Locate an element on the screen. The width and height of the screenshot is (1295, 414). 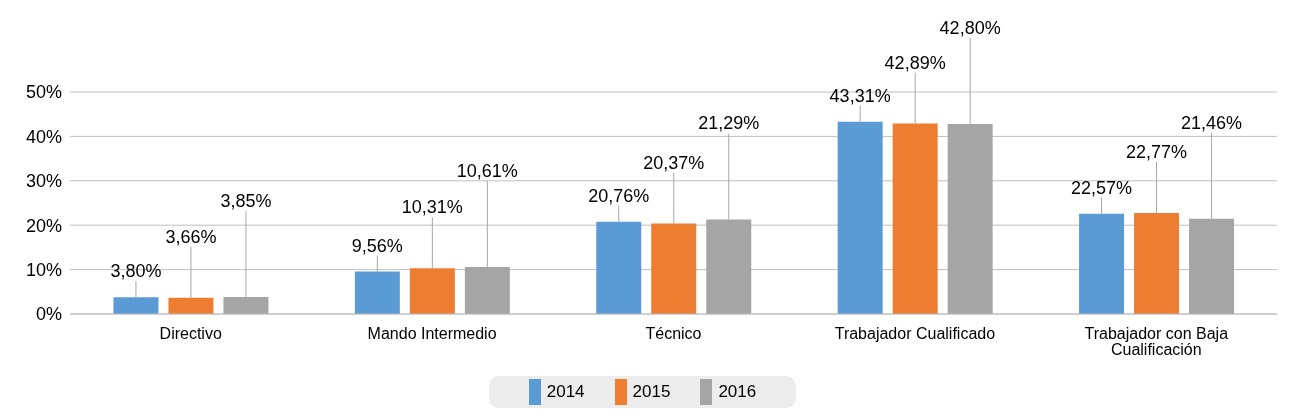
y-tick-label: 0% is located at coordinates (48, 314).